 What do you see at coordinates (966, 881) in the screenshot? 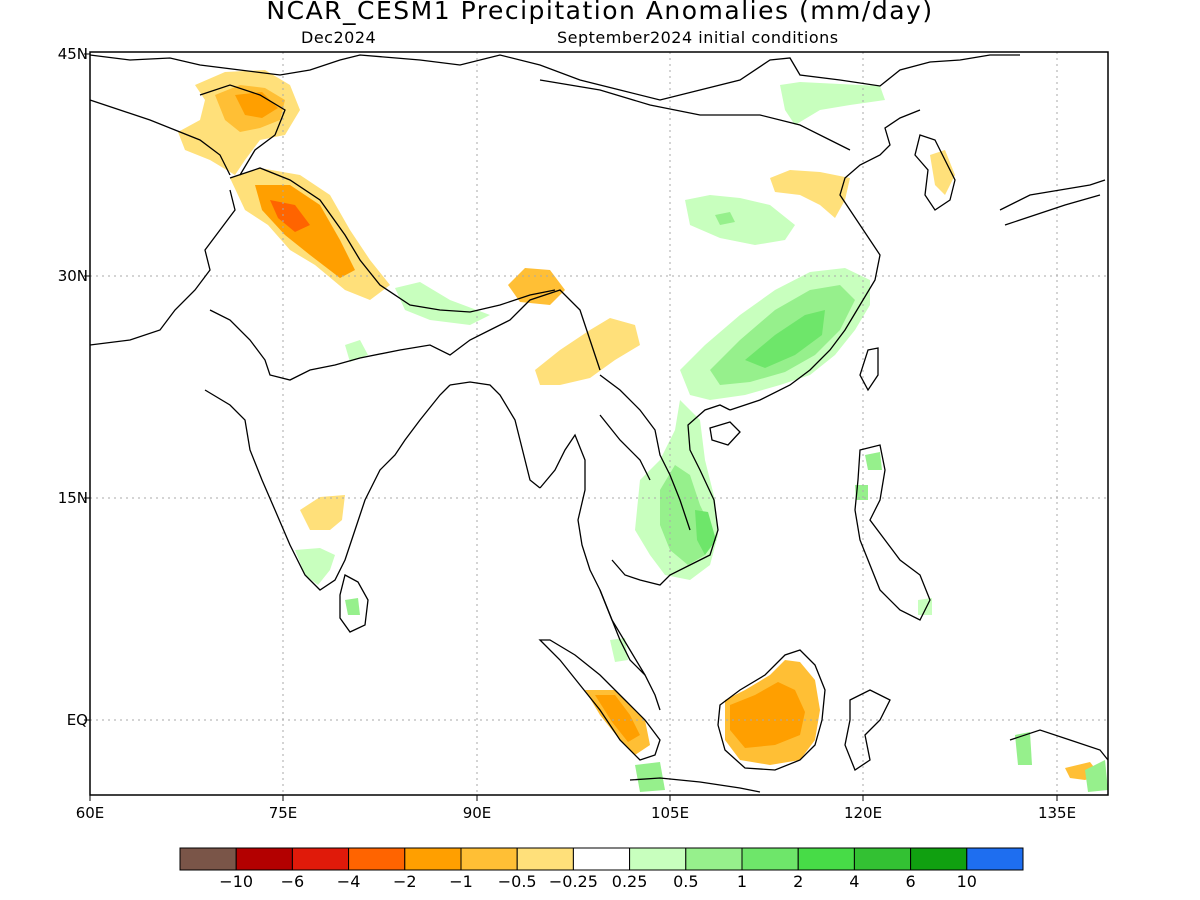
I see `colorbar-tick-label: 10` at bounding box center [966, 881].